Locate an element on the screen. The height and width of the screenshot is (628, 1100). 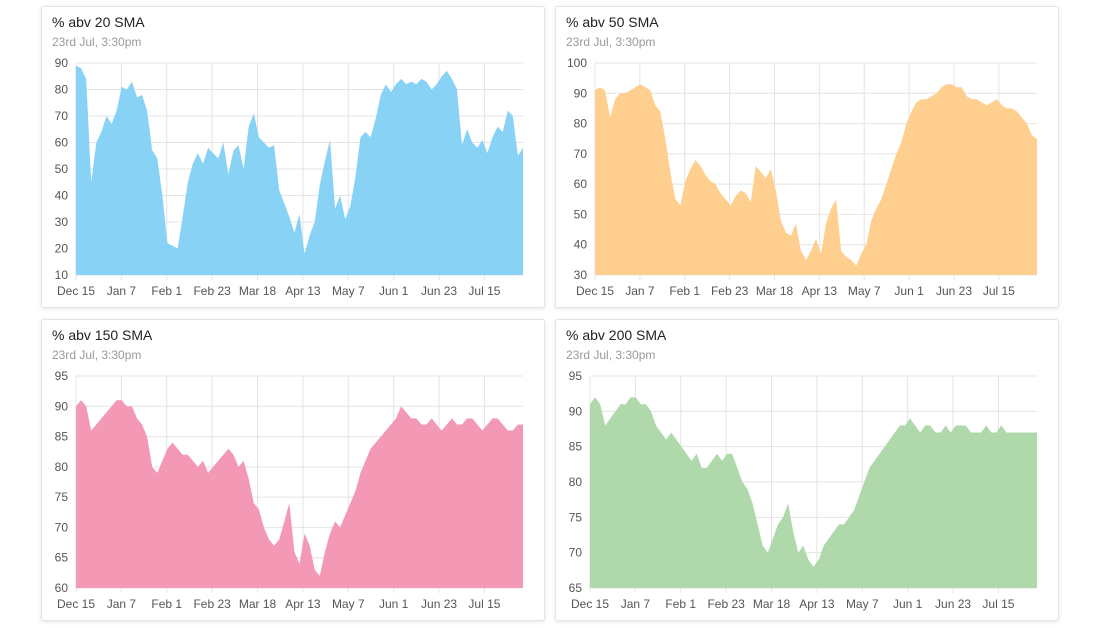
area-series is located at coordinates (299, 170).